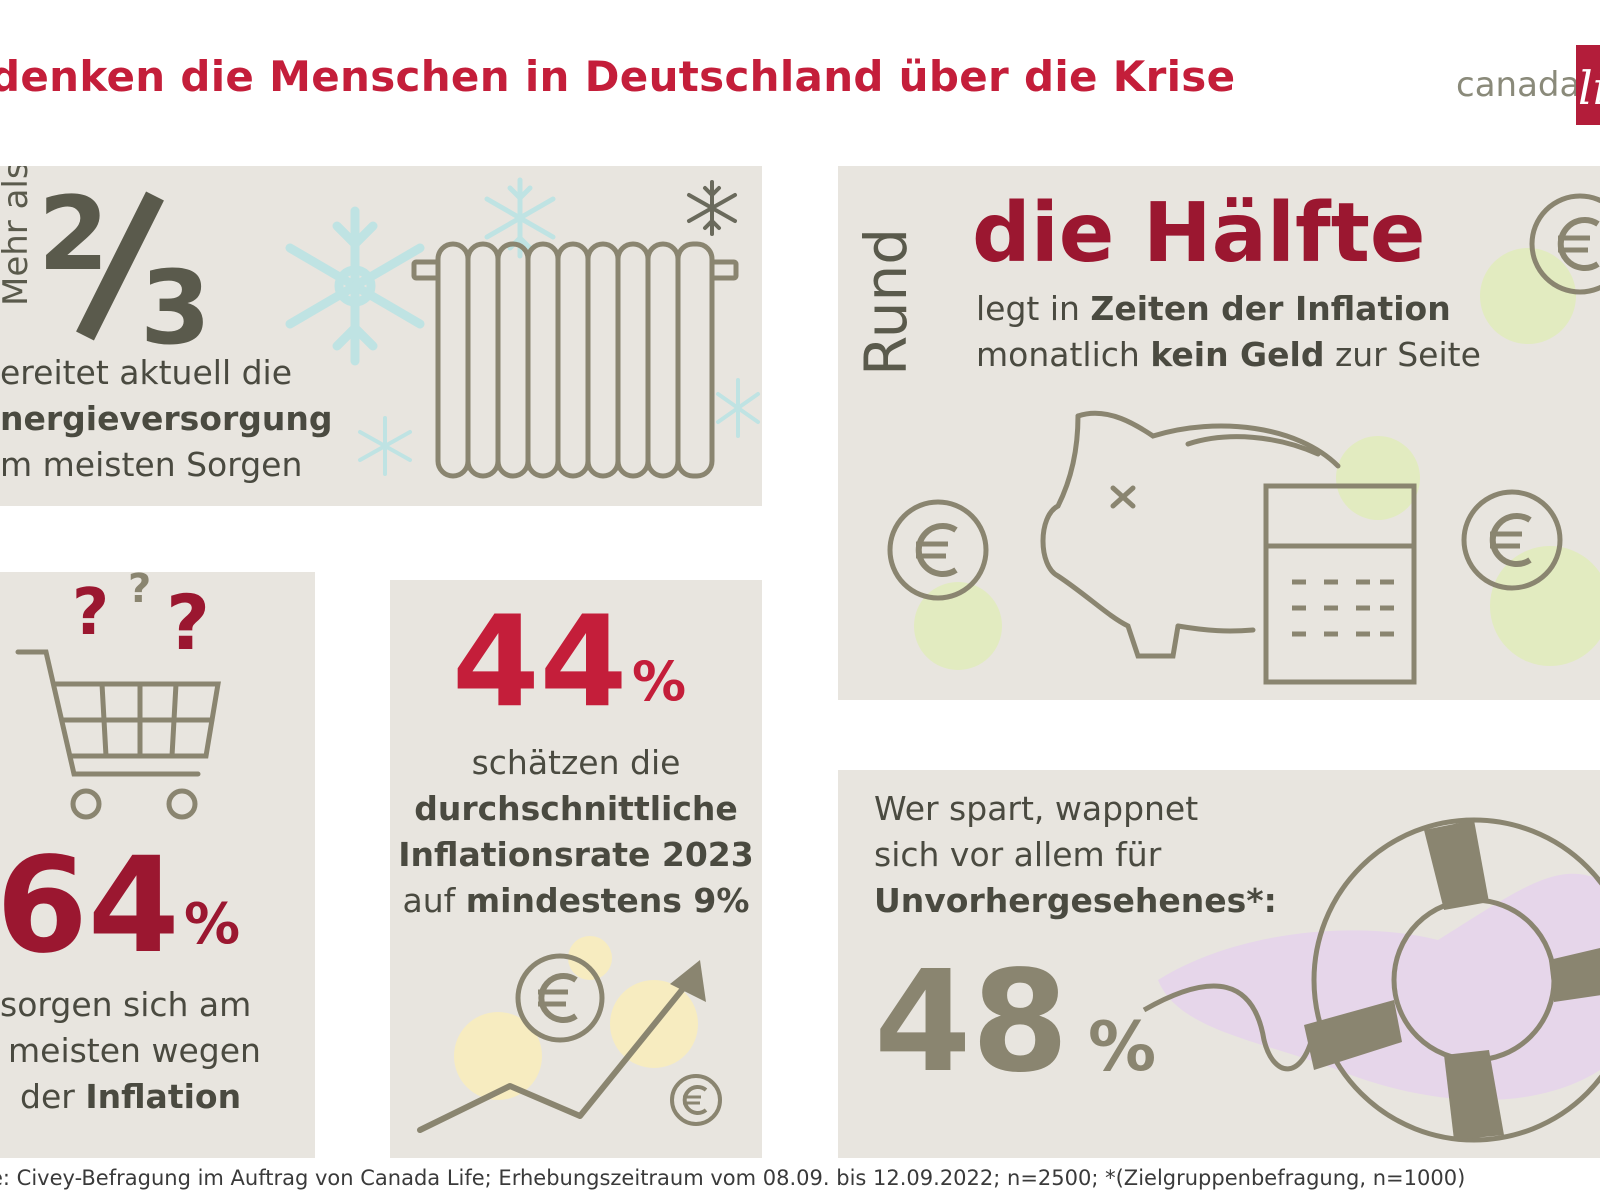 This screenshot has height=1200, width=1600. What do you see at coordinates (120, 266) in the screenshot?
I see `fraction-slash-icon` at bounding box center [120, 266].